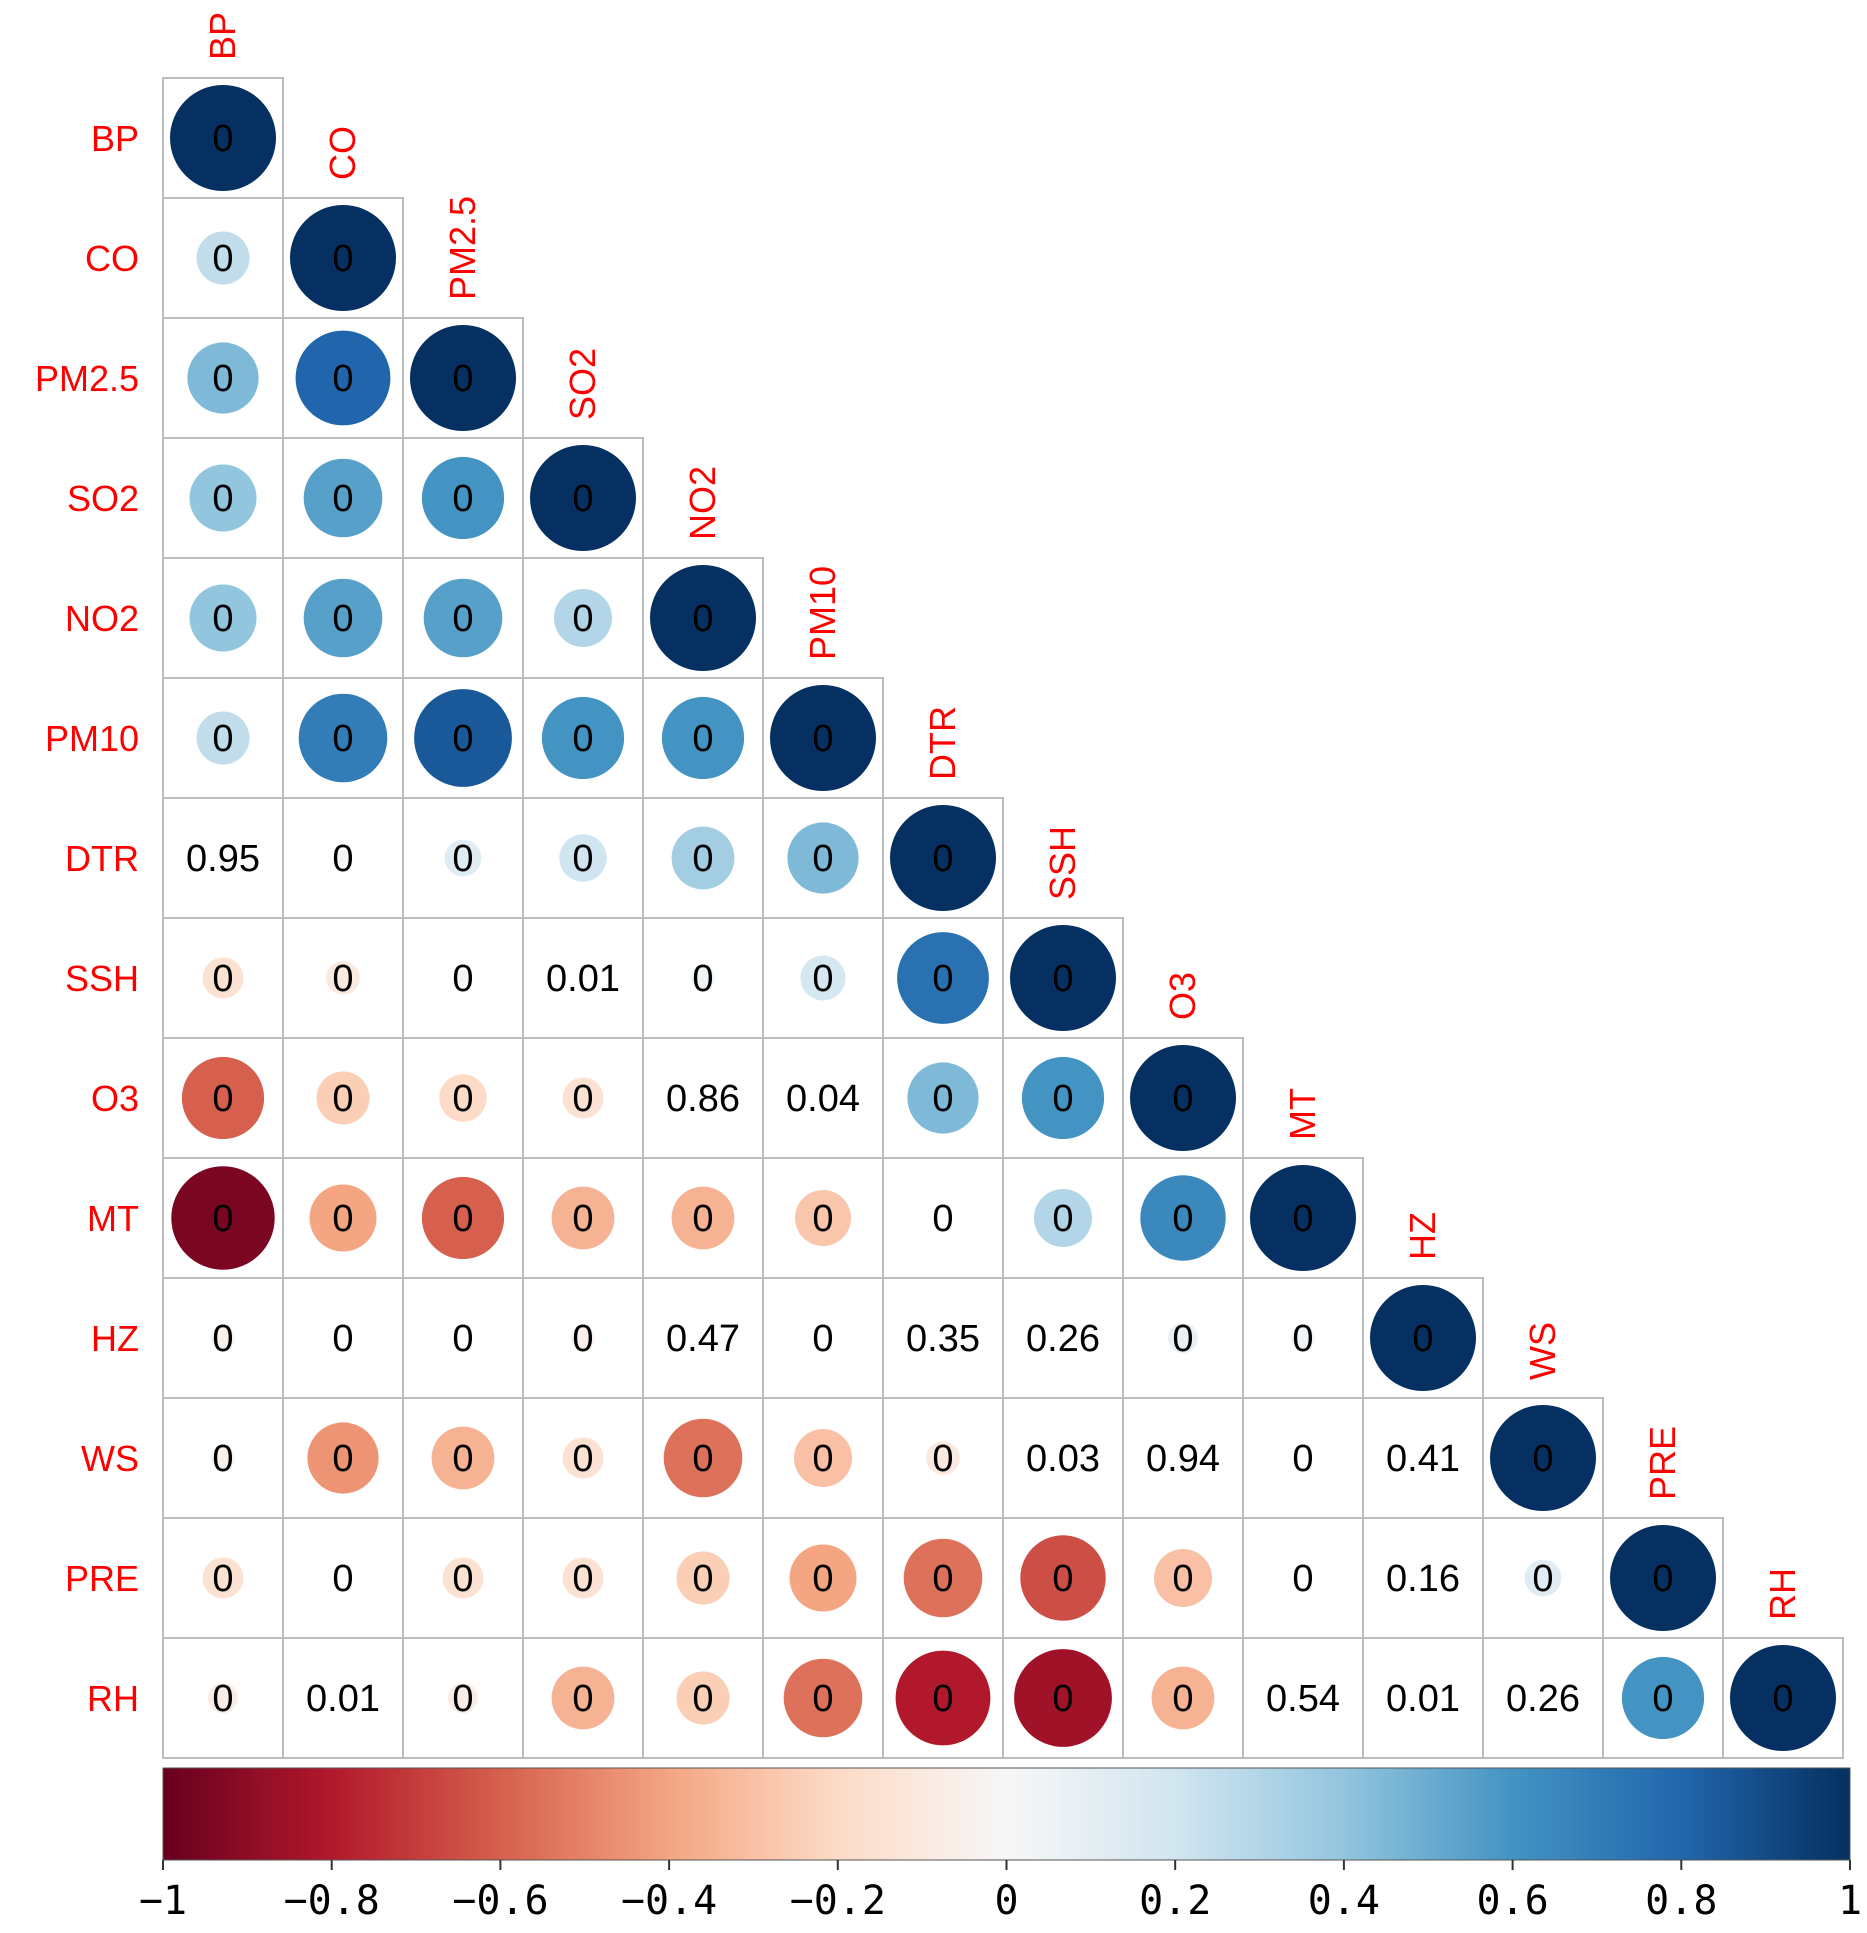 The width and height of the screenshot is (1867, 1933). Describe the element at coordinates (1006, 1814) in the screenshot. I see `colorbar-gradient` at that location.